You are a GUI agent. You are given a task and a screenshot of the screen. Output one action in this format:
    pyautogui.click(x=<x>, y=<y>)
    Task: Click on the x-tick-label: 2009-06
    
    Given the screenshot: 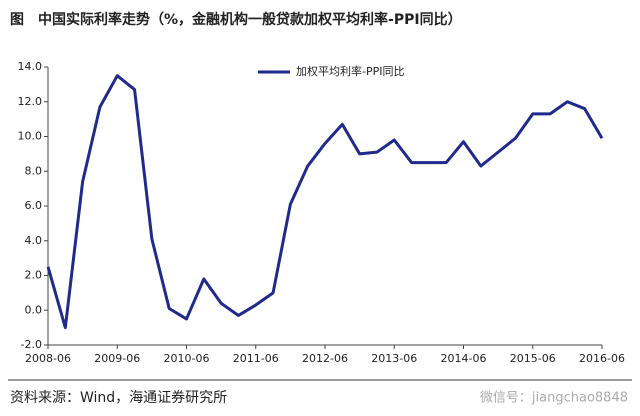 What is the action you would take?
    pyautogui.click(x=117, y=358)
    